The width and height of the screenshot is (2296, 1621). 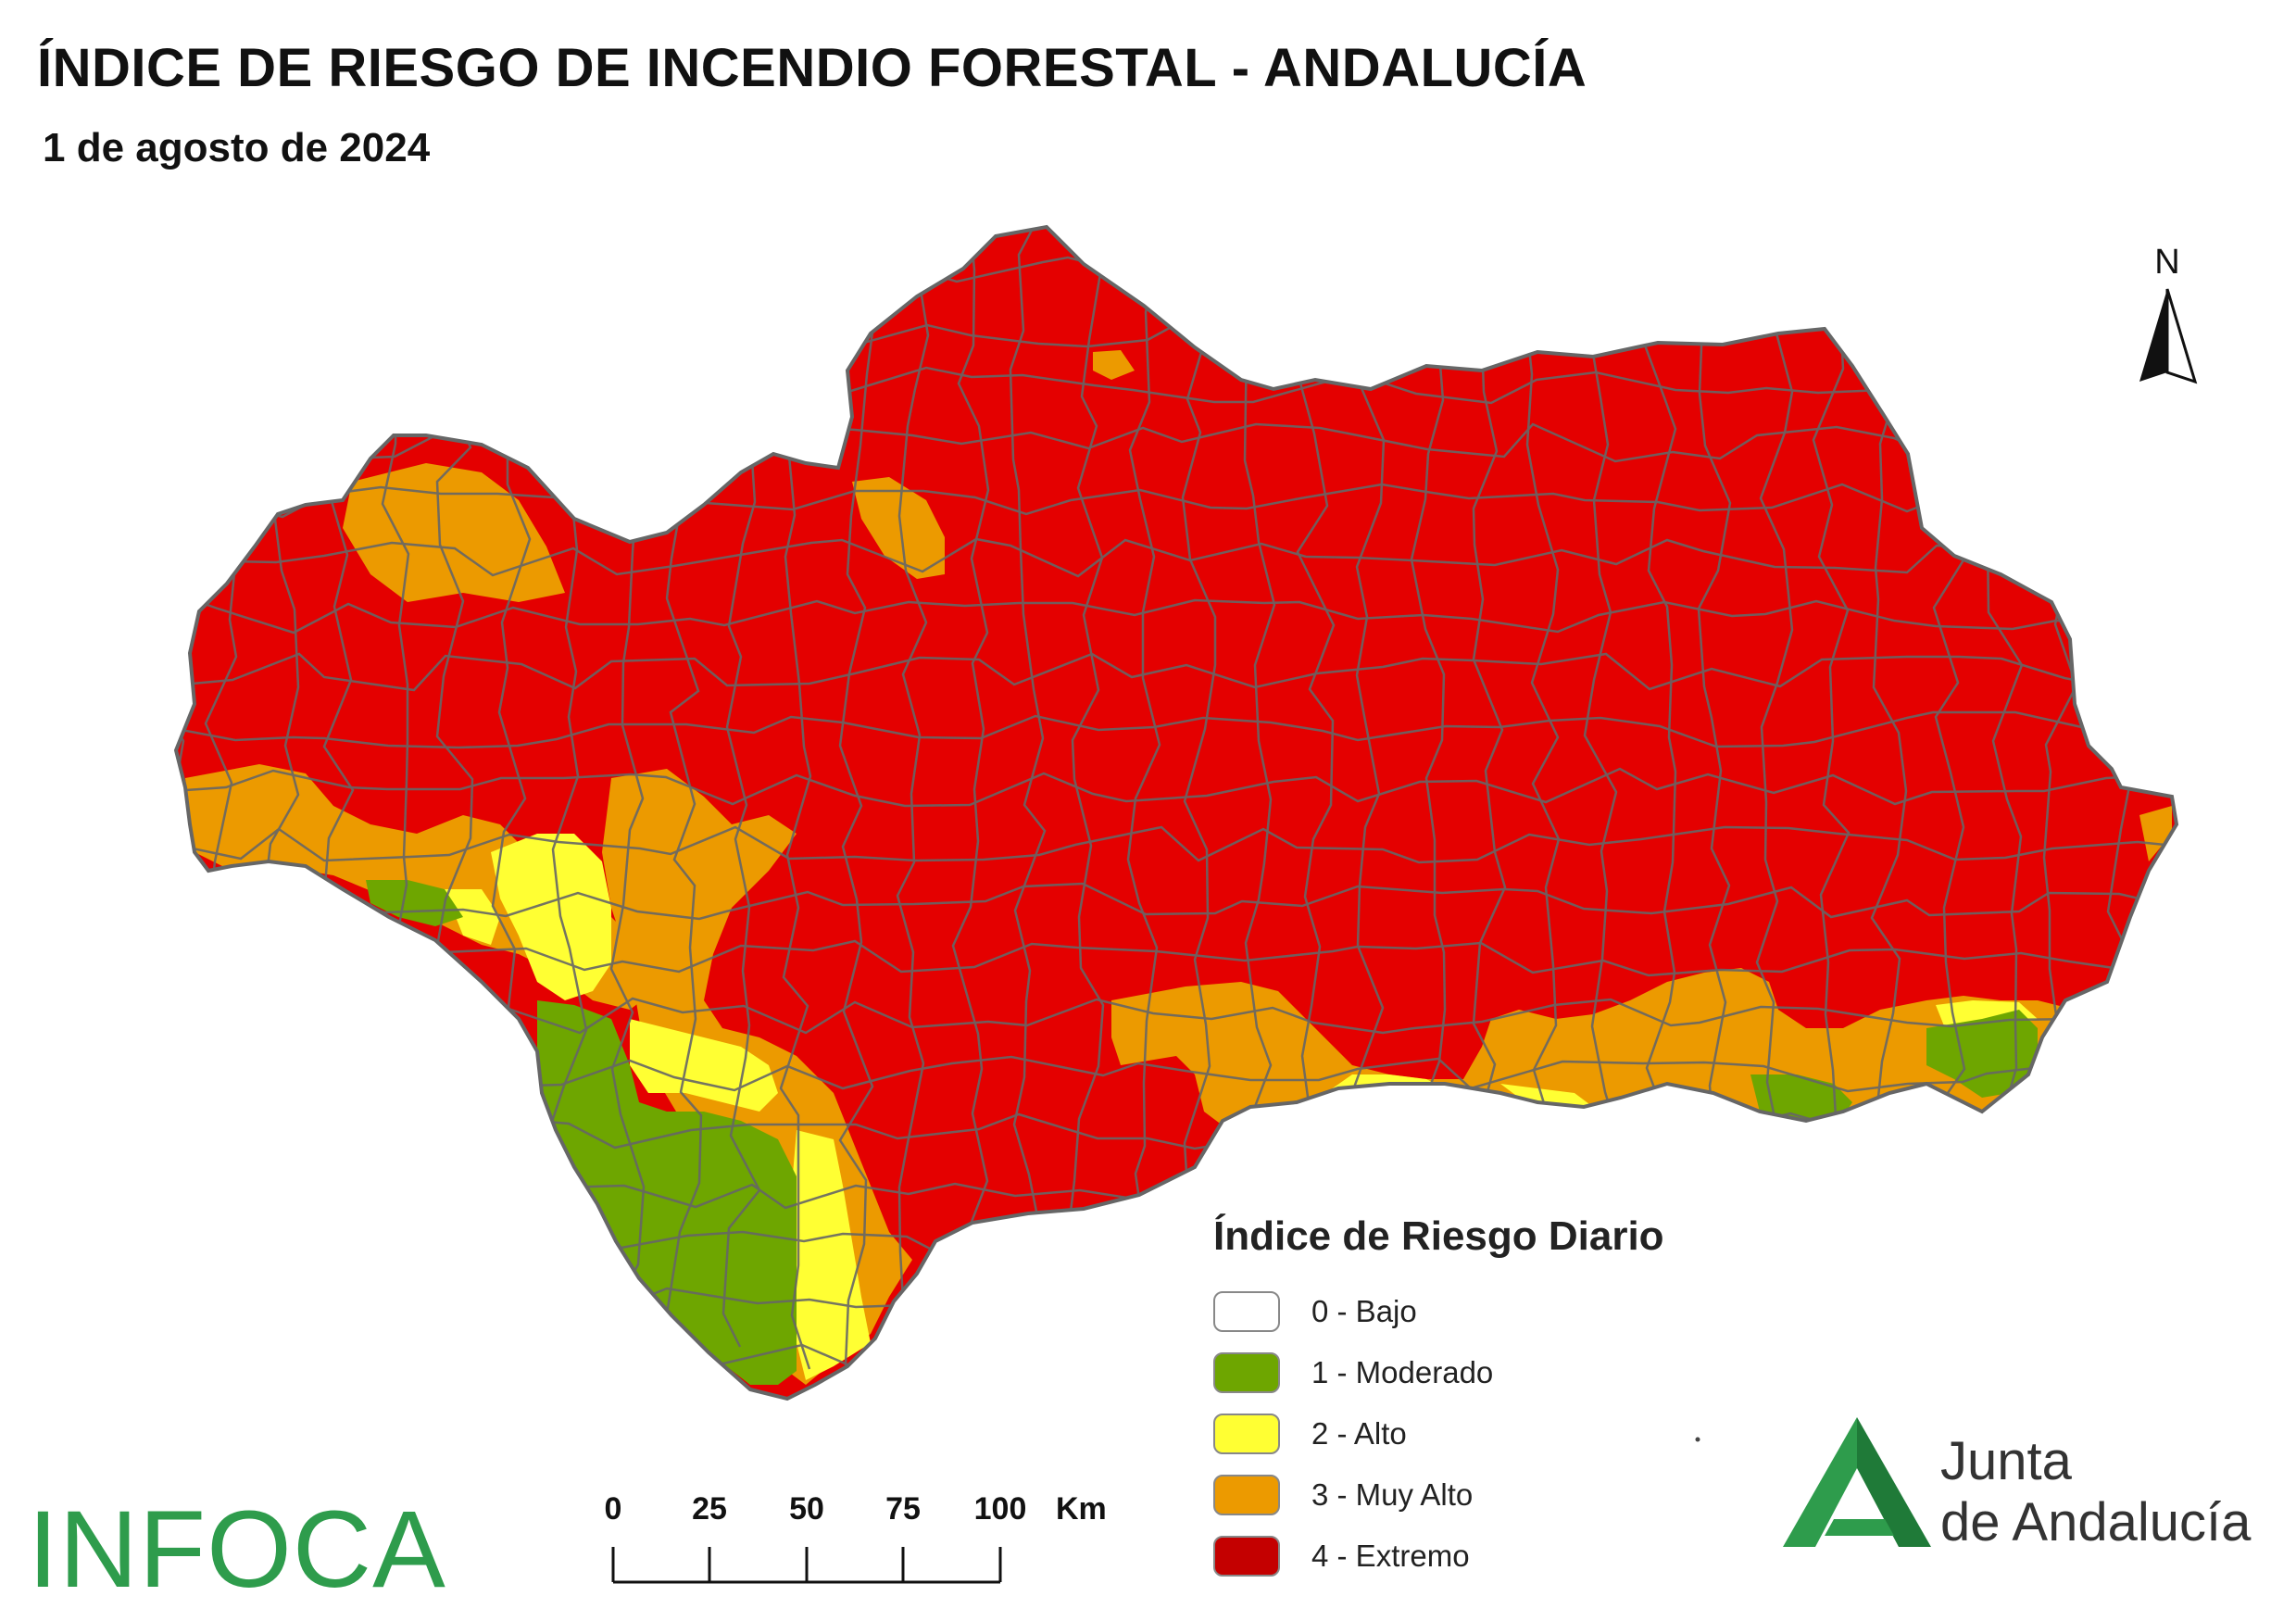 I want to click on junta-andalucia-logo: Junta de Andalucía, so click(x=2024, y=1491).